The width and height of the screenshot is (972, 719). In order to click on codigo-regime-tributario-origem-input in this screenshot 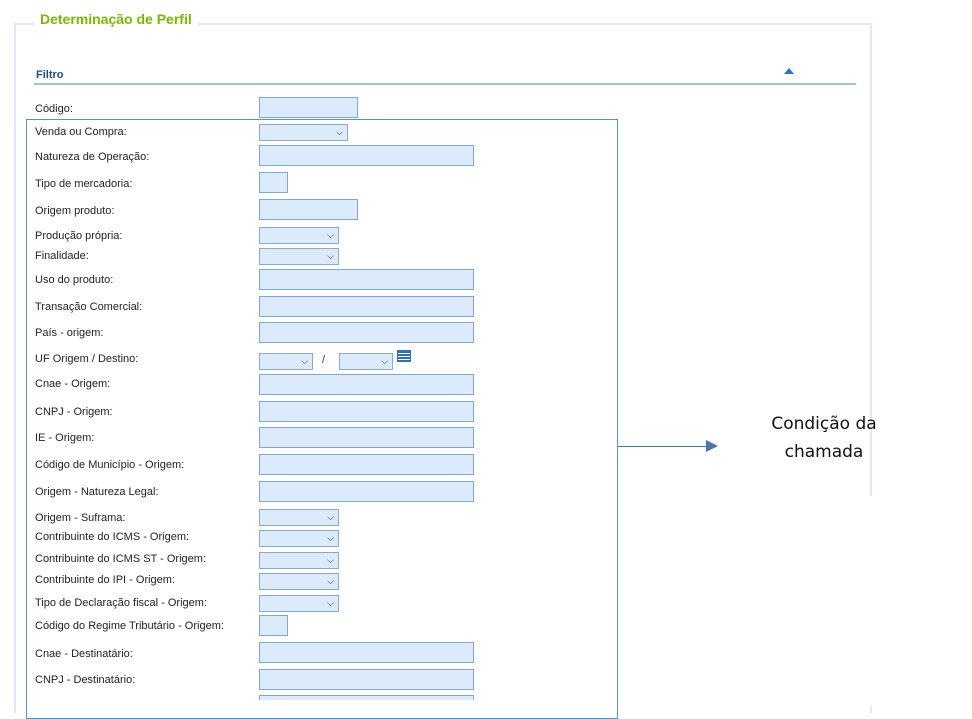, I will do `click(273, 625)`.